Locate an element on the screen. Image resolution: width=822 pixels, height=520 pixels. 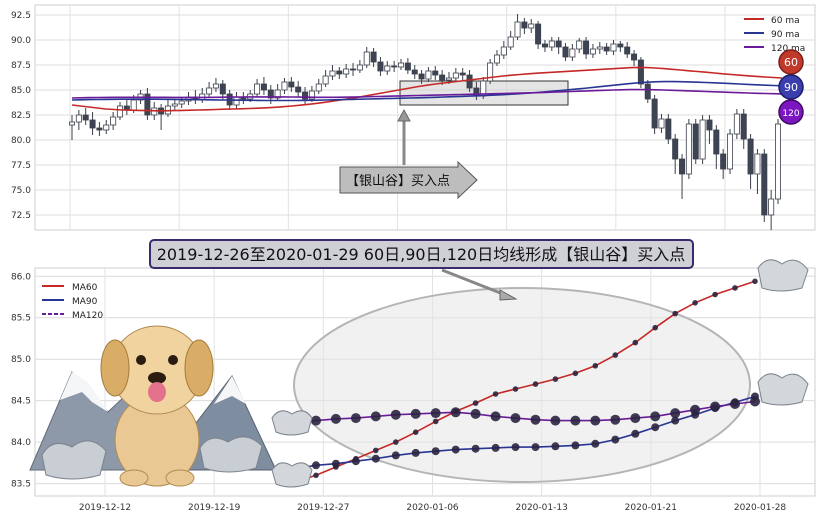
ingot-small-2-icon is located at coordinates (292, 475).